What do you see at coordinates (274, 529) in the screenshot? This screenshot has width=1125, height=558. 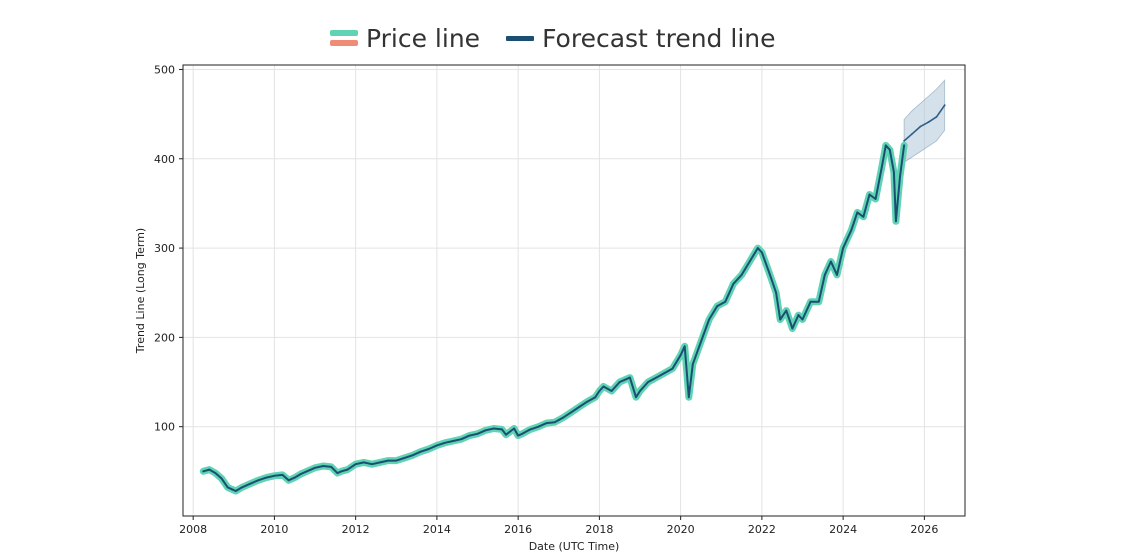 I see `x-tick-label: 2010` at bounding box center [274, 529].